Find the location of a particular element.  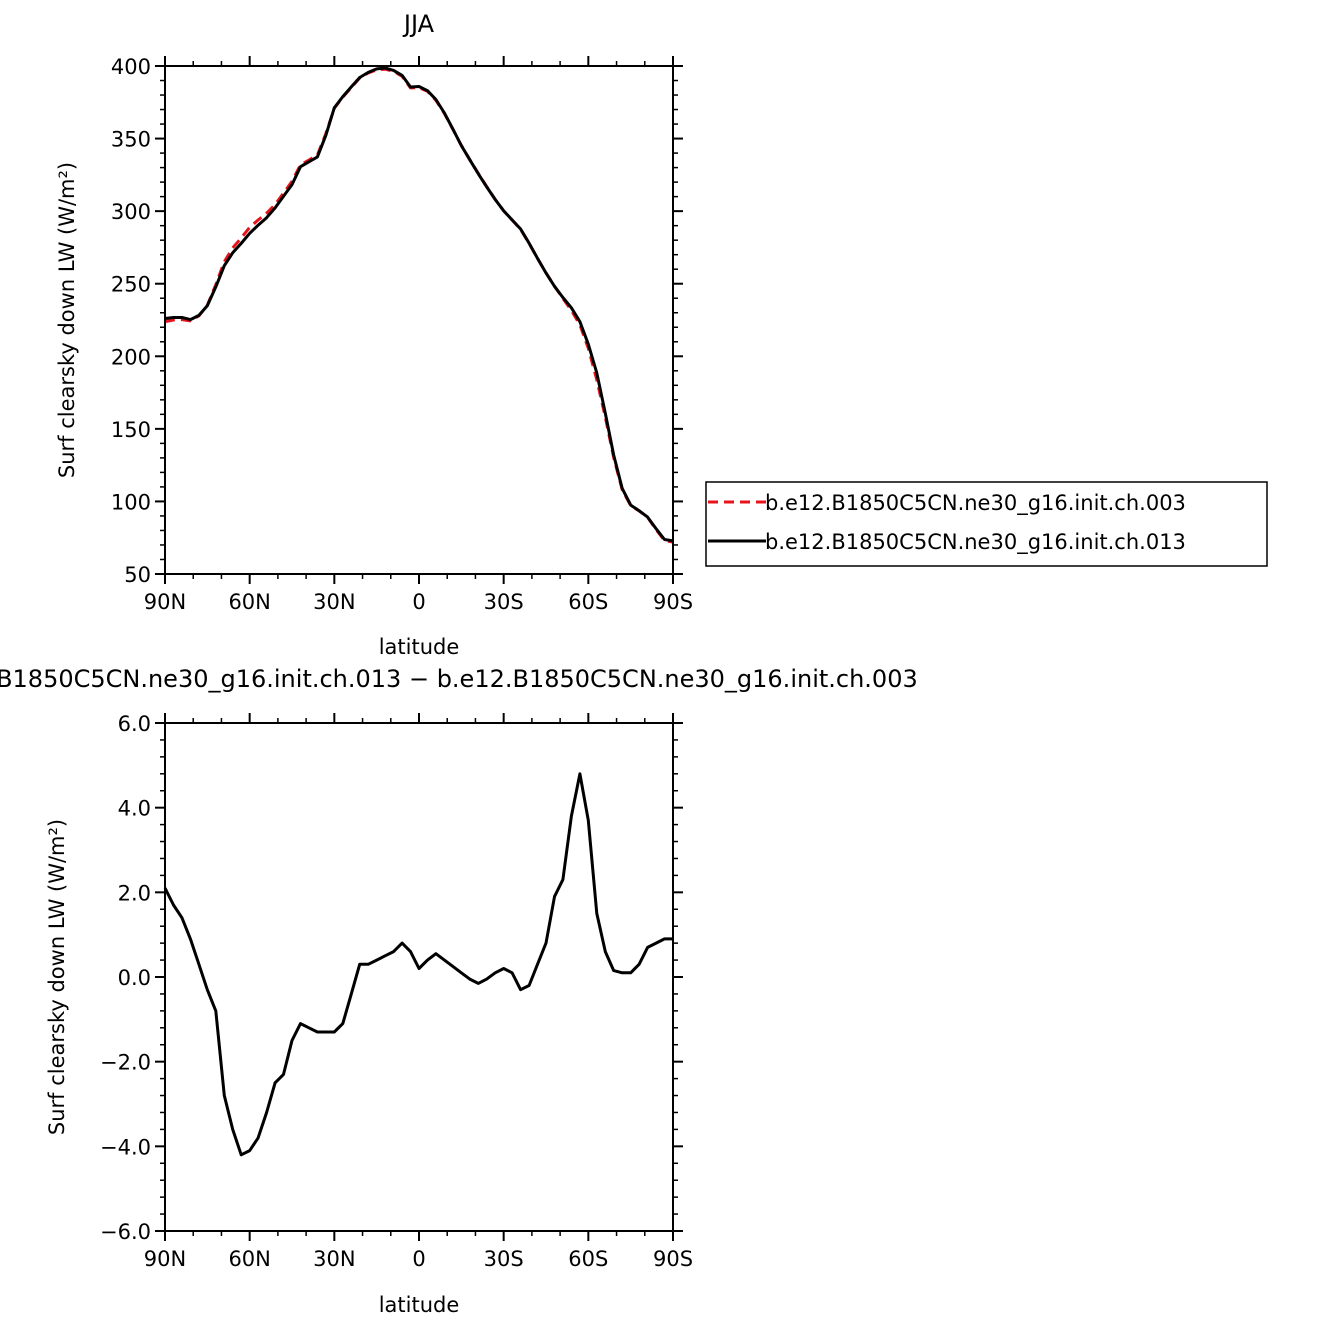

top-plot-frame is located at coordinates (419, 320).